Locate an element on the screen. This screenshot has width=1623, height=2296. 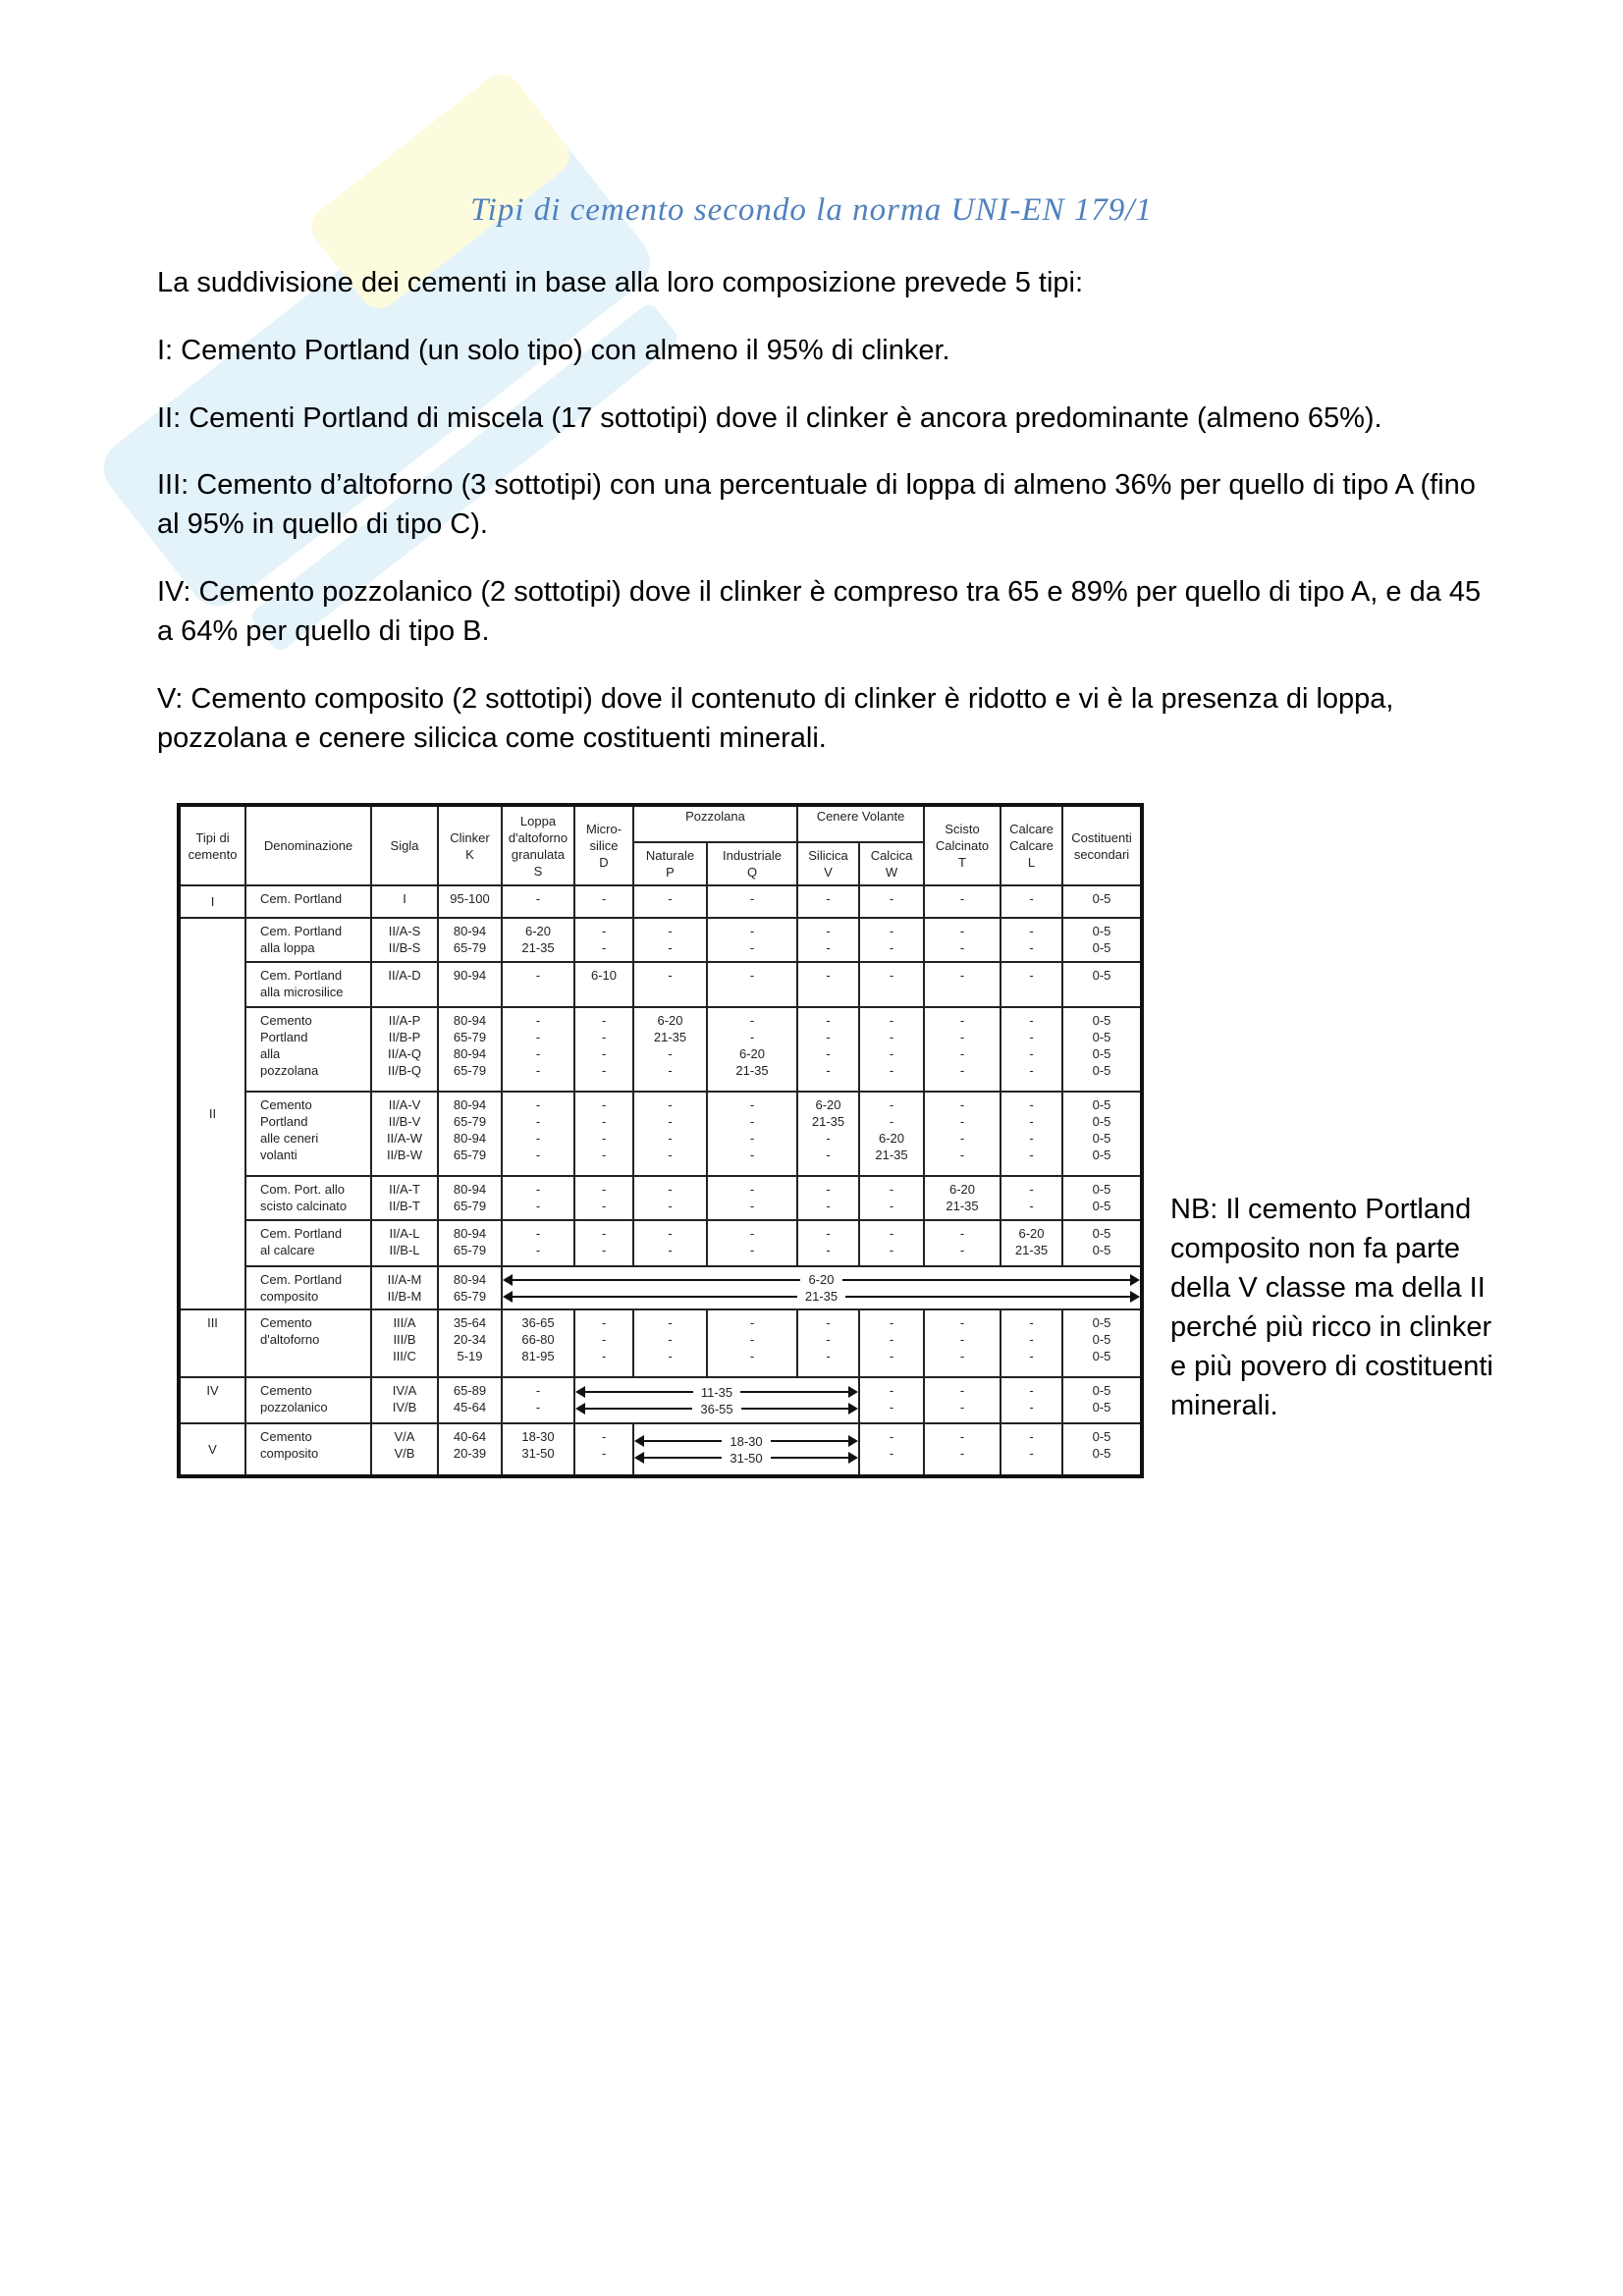
denomination-cell: Cemento d'altoforno is located at coordinates (308, 1343).